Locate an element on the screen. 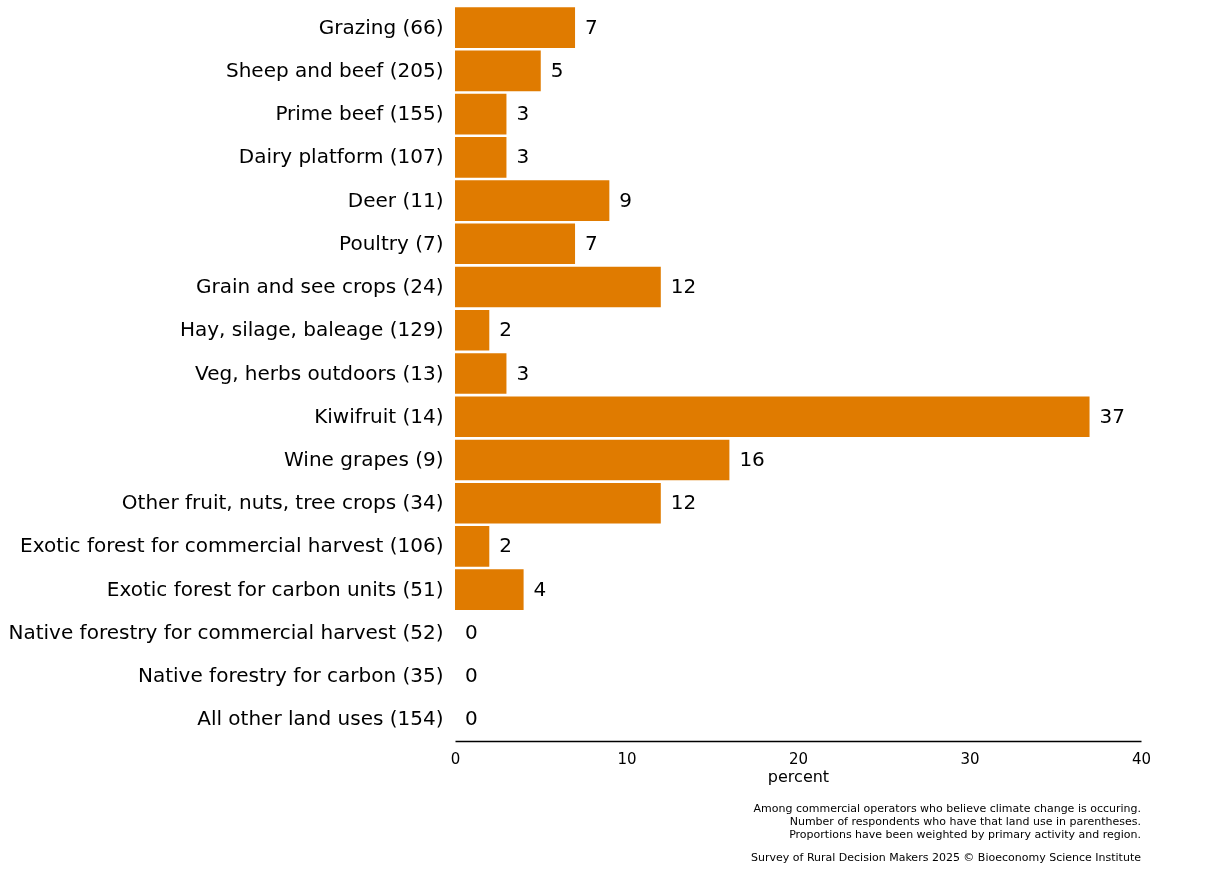  y-tick-label: Exotic forest for commercial harvest (106) is located at coordinates (232, 545).